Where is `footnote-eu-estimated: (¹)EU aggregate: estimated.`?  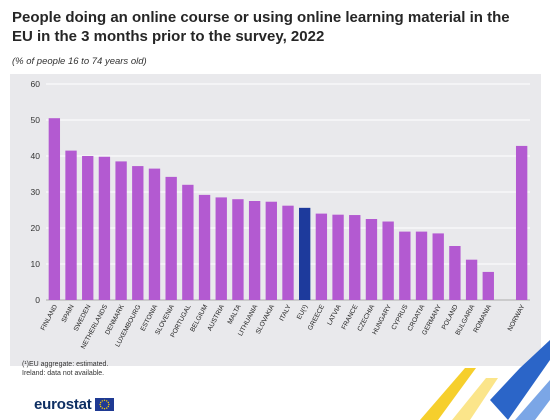 footnote-eu-estimated: (¹)EU aggregate: estimated. is located at coordinates (65, 364).